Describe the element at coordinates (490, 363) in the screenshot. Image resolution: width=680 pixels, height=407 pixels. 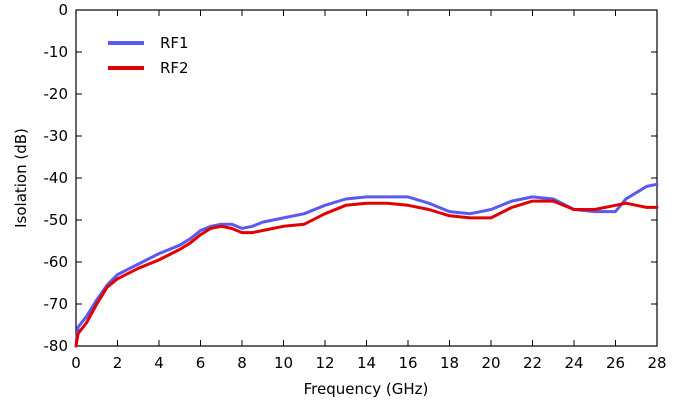
I see `x-tick-label: 20` at that location.